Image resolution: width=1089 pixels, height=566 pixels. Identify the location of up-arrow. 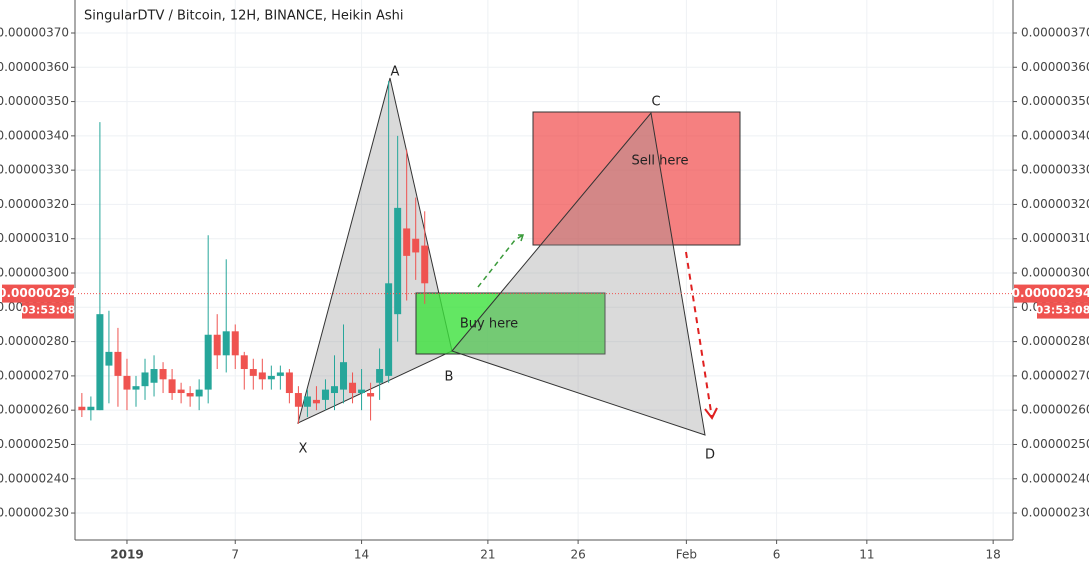
(500, 261).